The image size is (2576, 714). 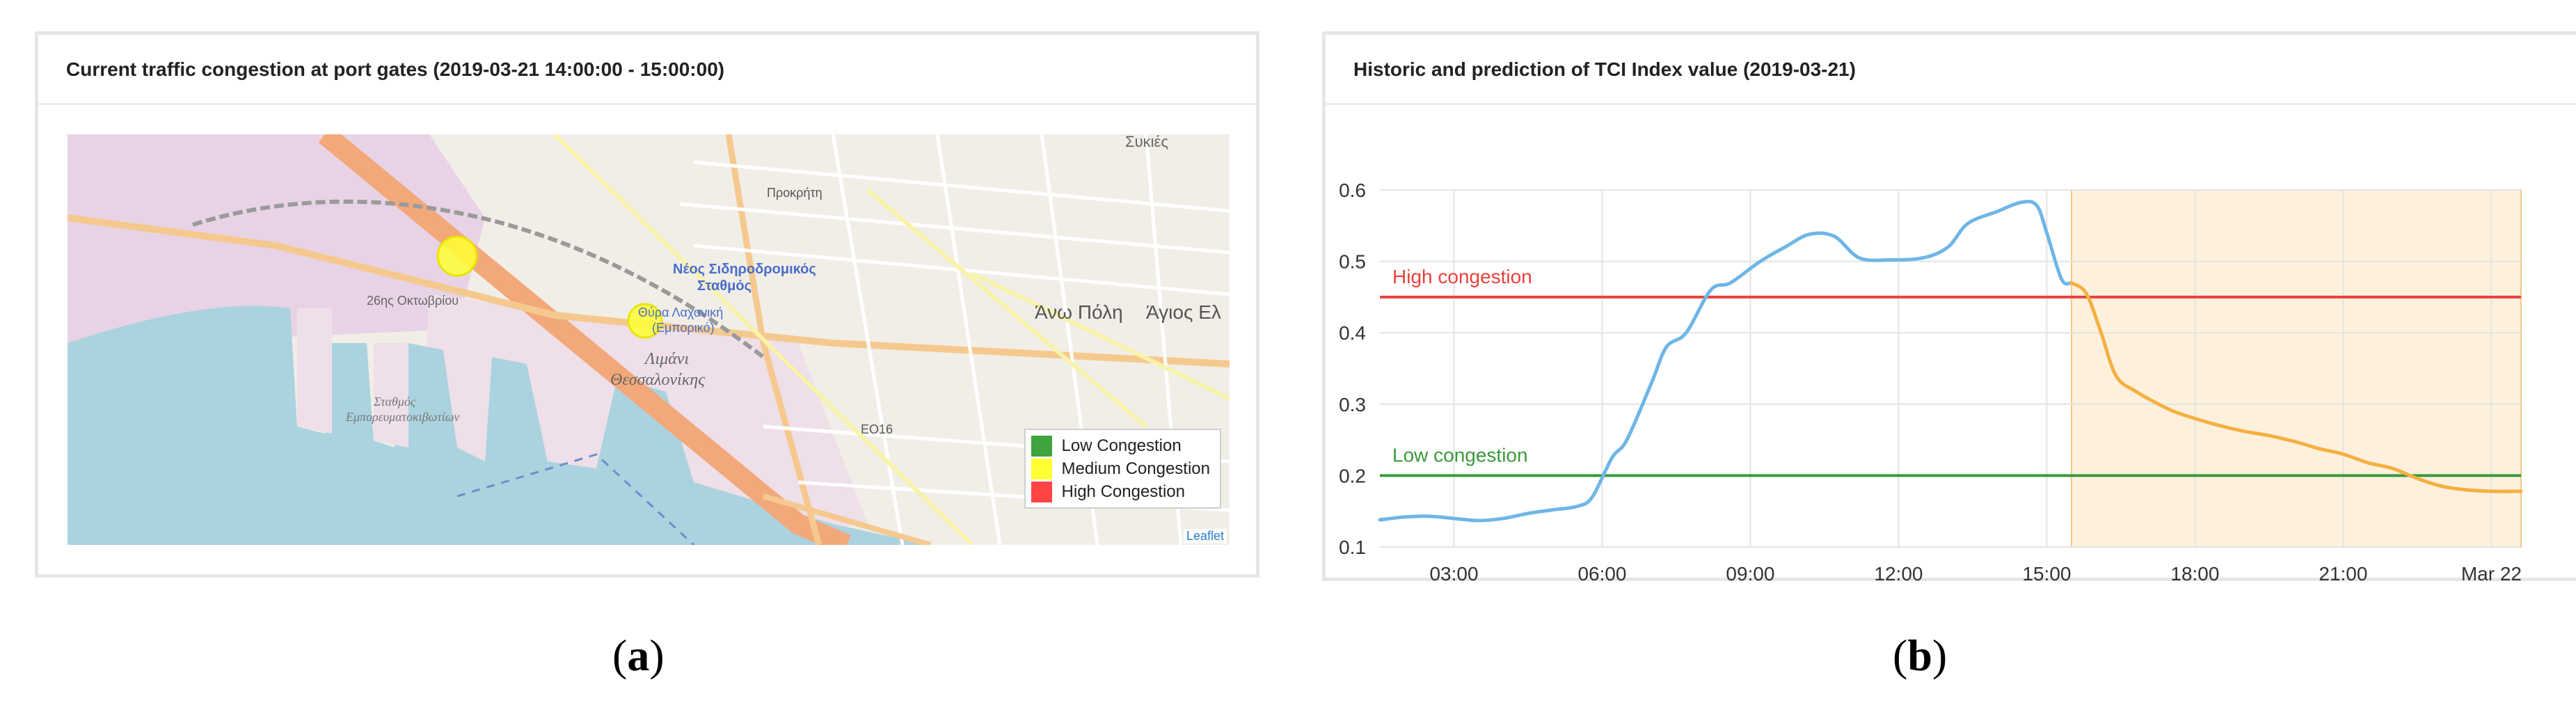 What do you see at coordinates (1898, 574) in the screenshot?
I see `x-tick-label: 12:00` at bounding box center [1898, 574].